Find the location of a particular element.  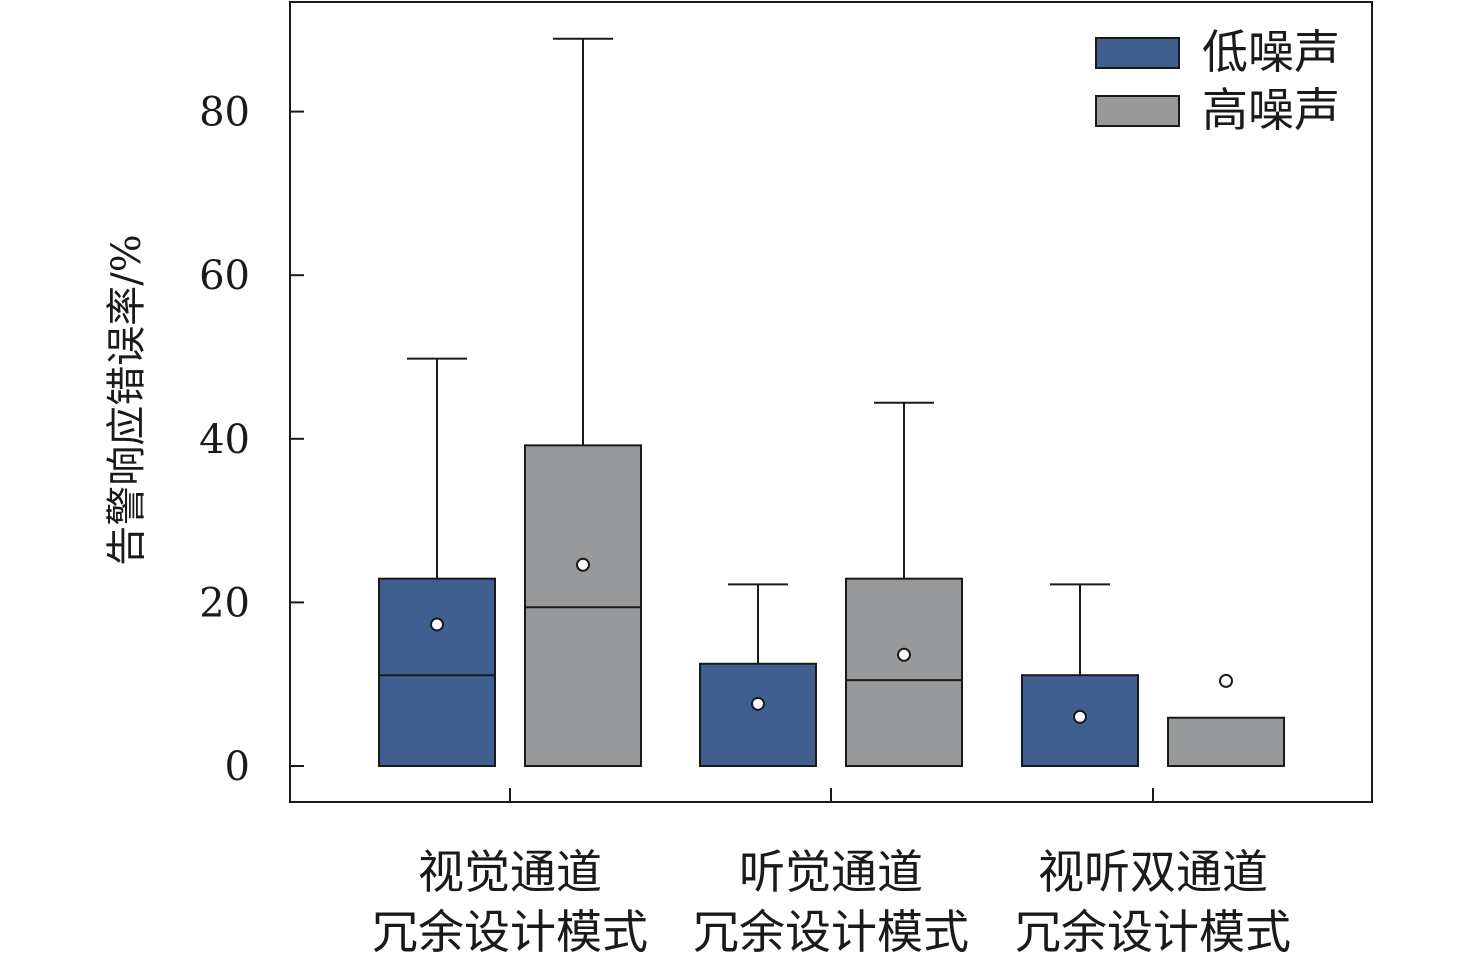

y-tick-label: 80 is located at coordinates (224, 113).